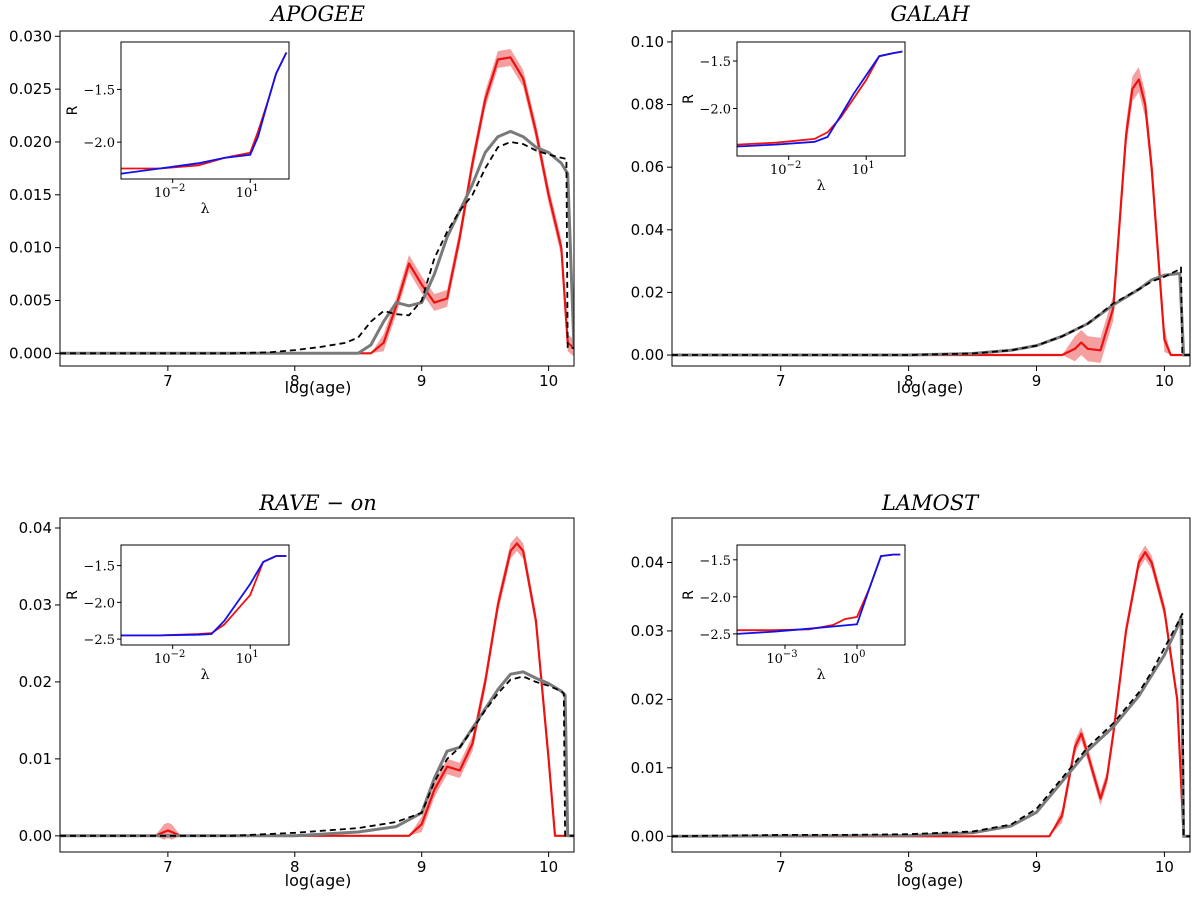  What do you see at coordinates (862, 654) in the screenshot?
I see `inset-x-tick-exponent: 0` at bounding box center [862, 654].